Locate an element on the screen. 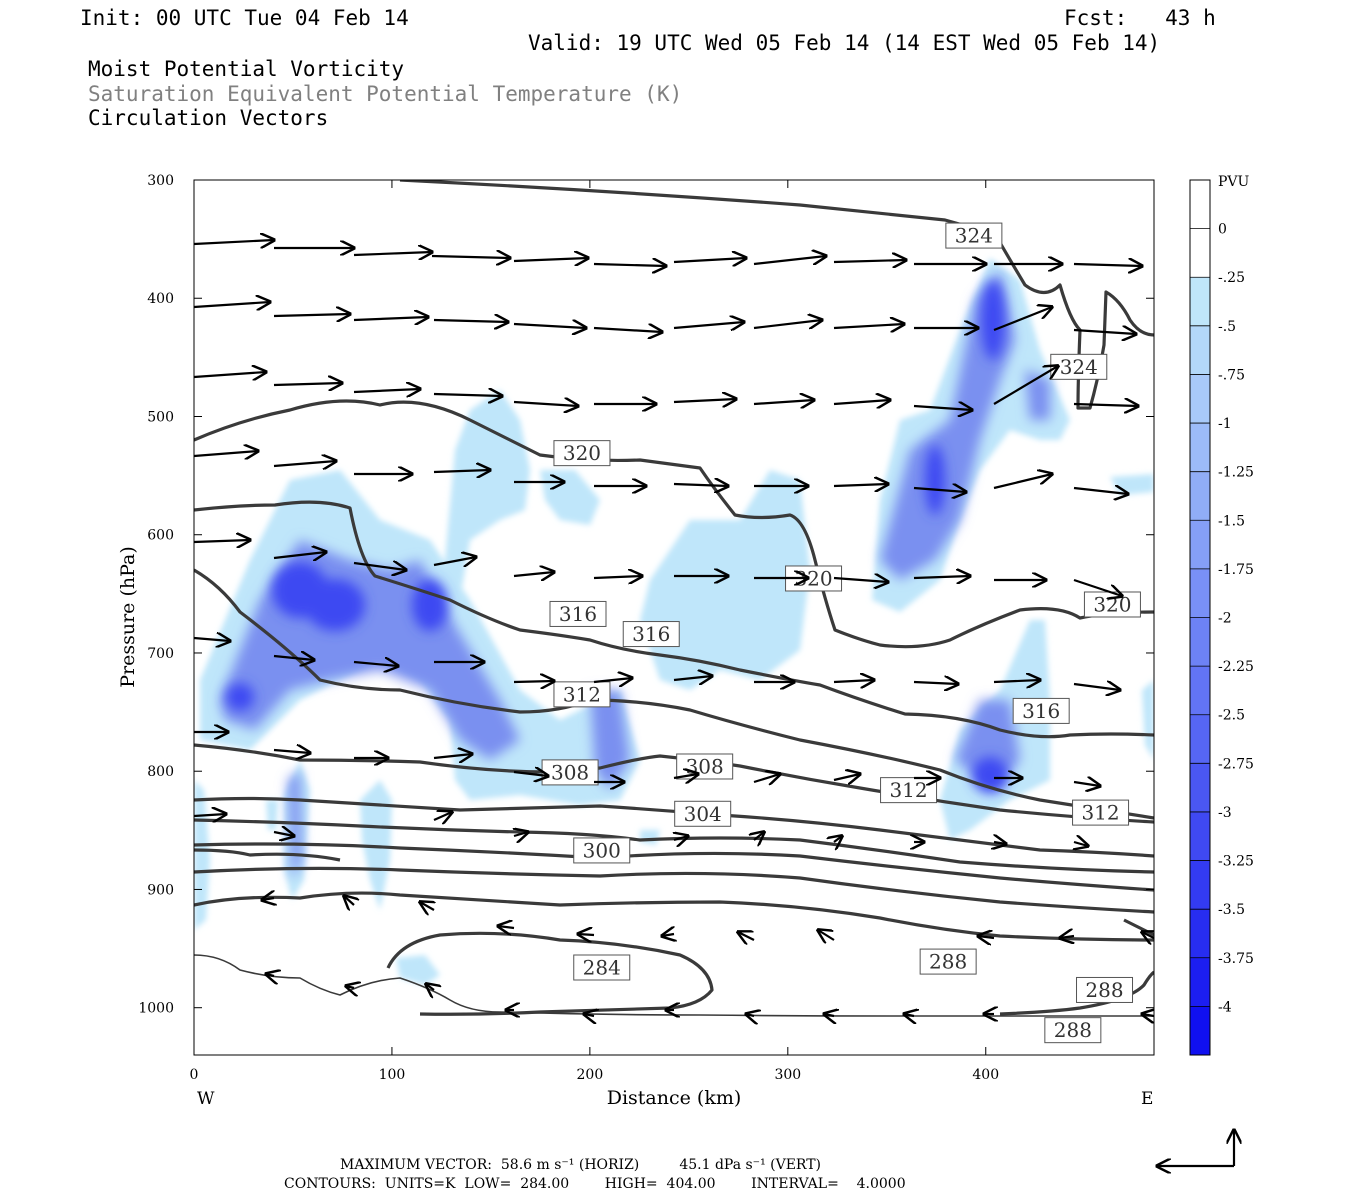 The width and height of the screenshot is (1350, 1200). x-tick-label: 200 is located at coordinates (590, 1075).